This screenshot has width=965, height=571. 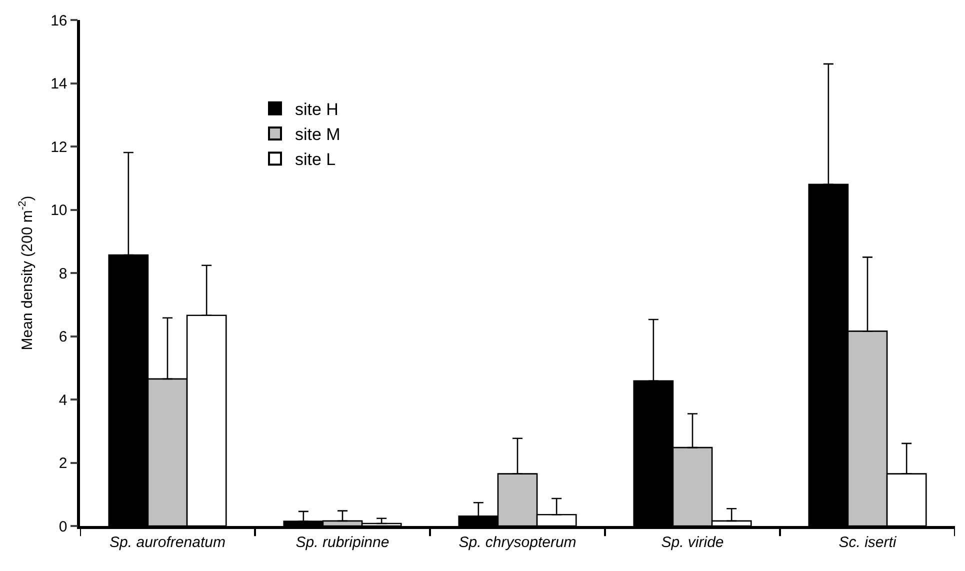 I want to click on y-tick-label: 0, so click(x=63, y=527).